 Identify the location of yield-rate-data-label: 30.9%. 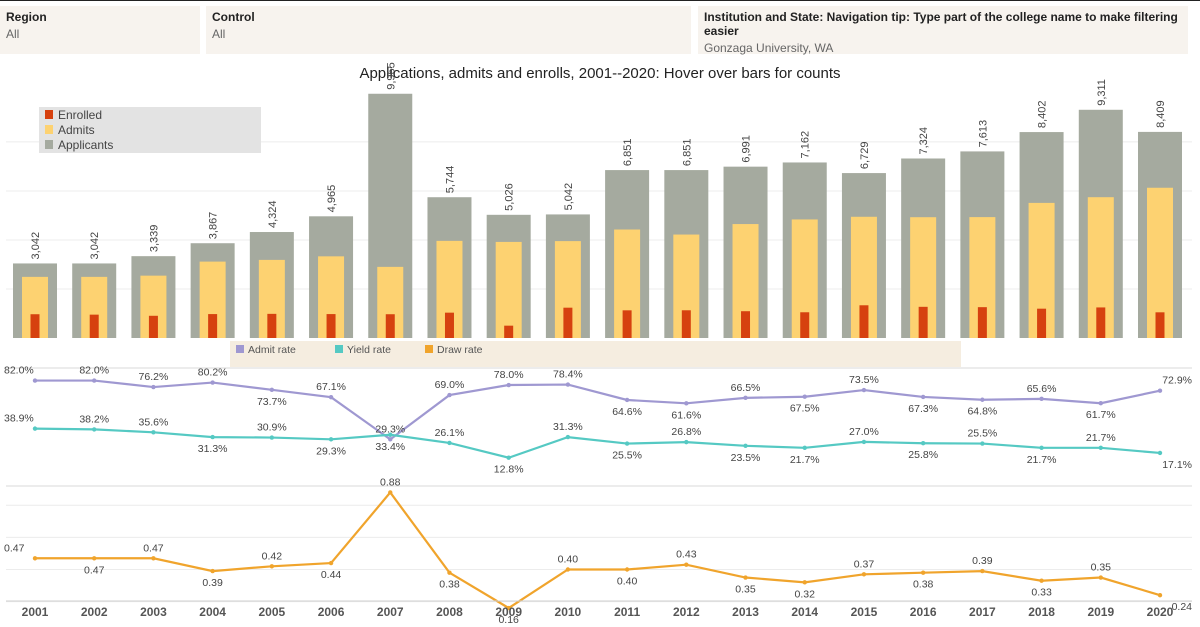
(272, 428).